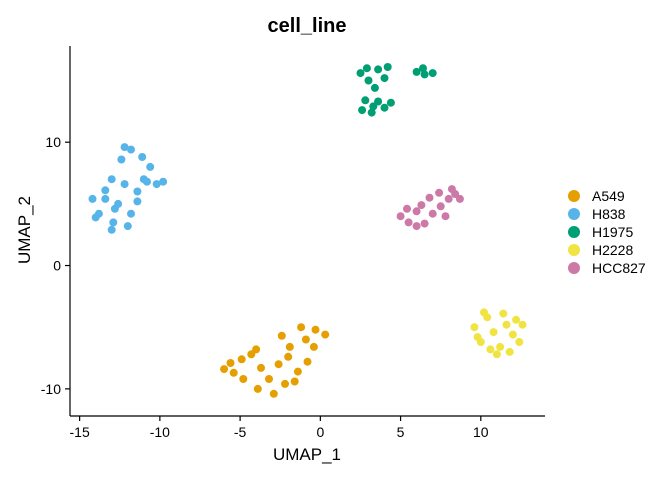 The height and width of the screenshot is (480, 672). I want to click on legend-label-a549: A549, so click(608, 196).